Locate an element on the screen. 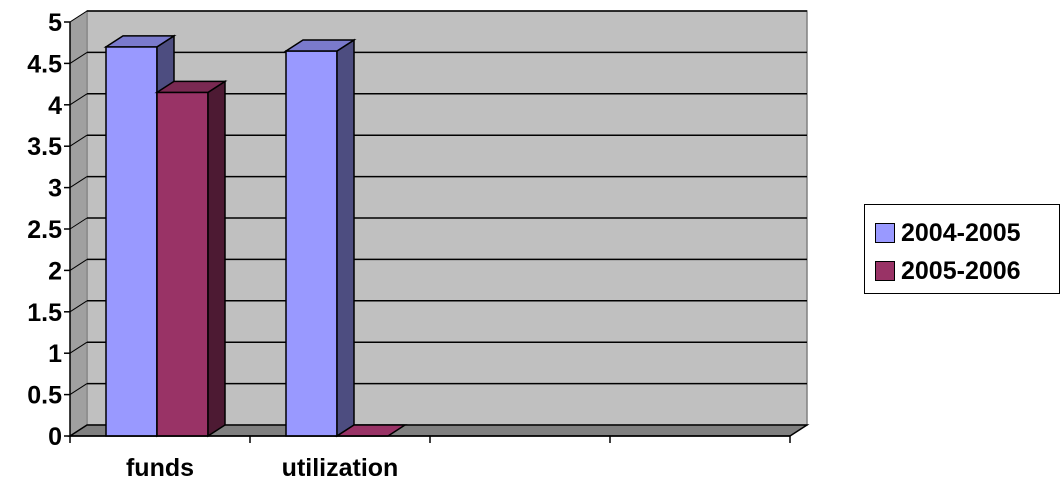 Image resolution: width=1064 pixels, height=490 pixels. y-tick-label: 3.5 is located at coordinates (44, 147).